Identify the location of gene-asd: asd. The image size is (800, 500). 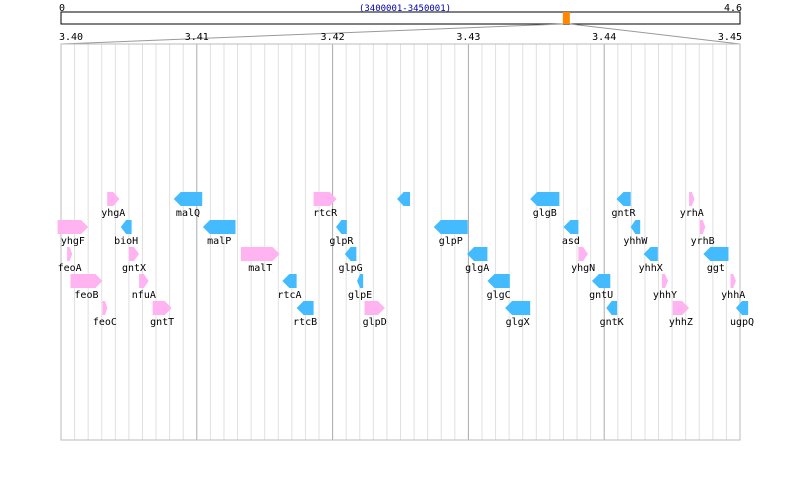
(571, 233).